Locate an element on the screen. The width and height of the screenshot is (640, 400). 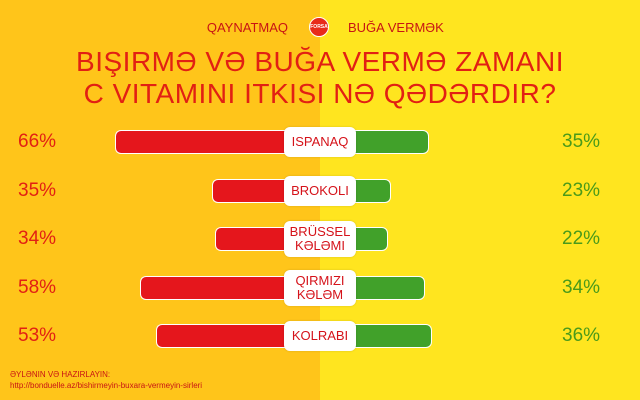
legend-boiling: QAYNATMAQ is located at coordinates (247, 27).